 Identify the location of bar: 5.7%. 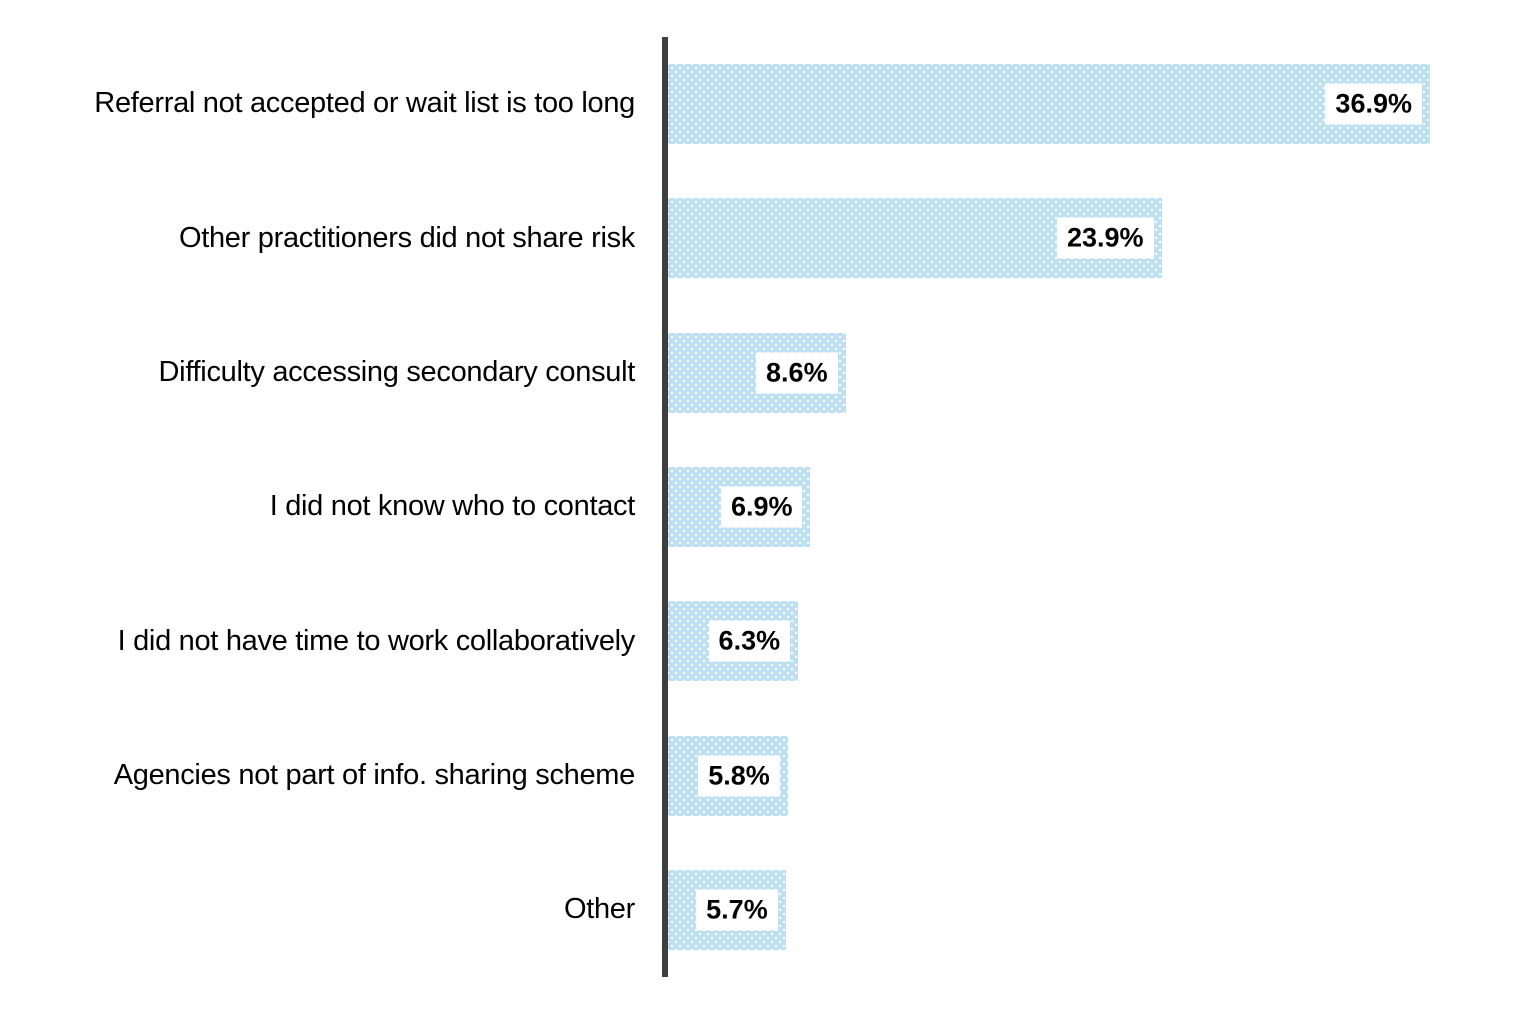
(727, 909).